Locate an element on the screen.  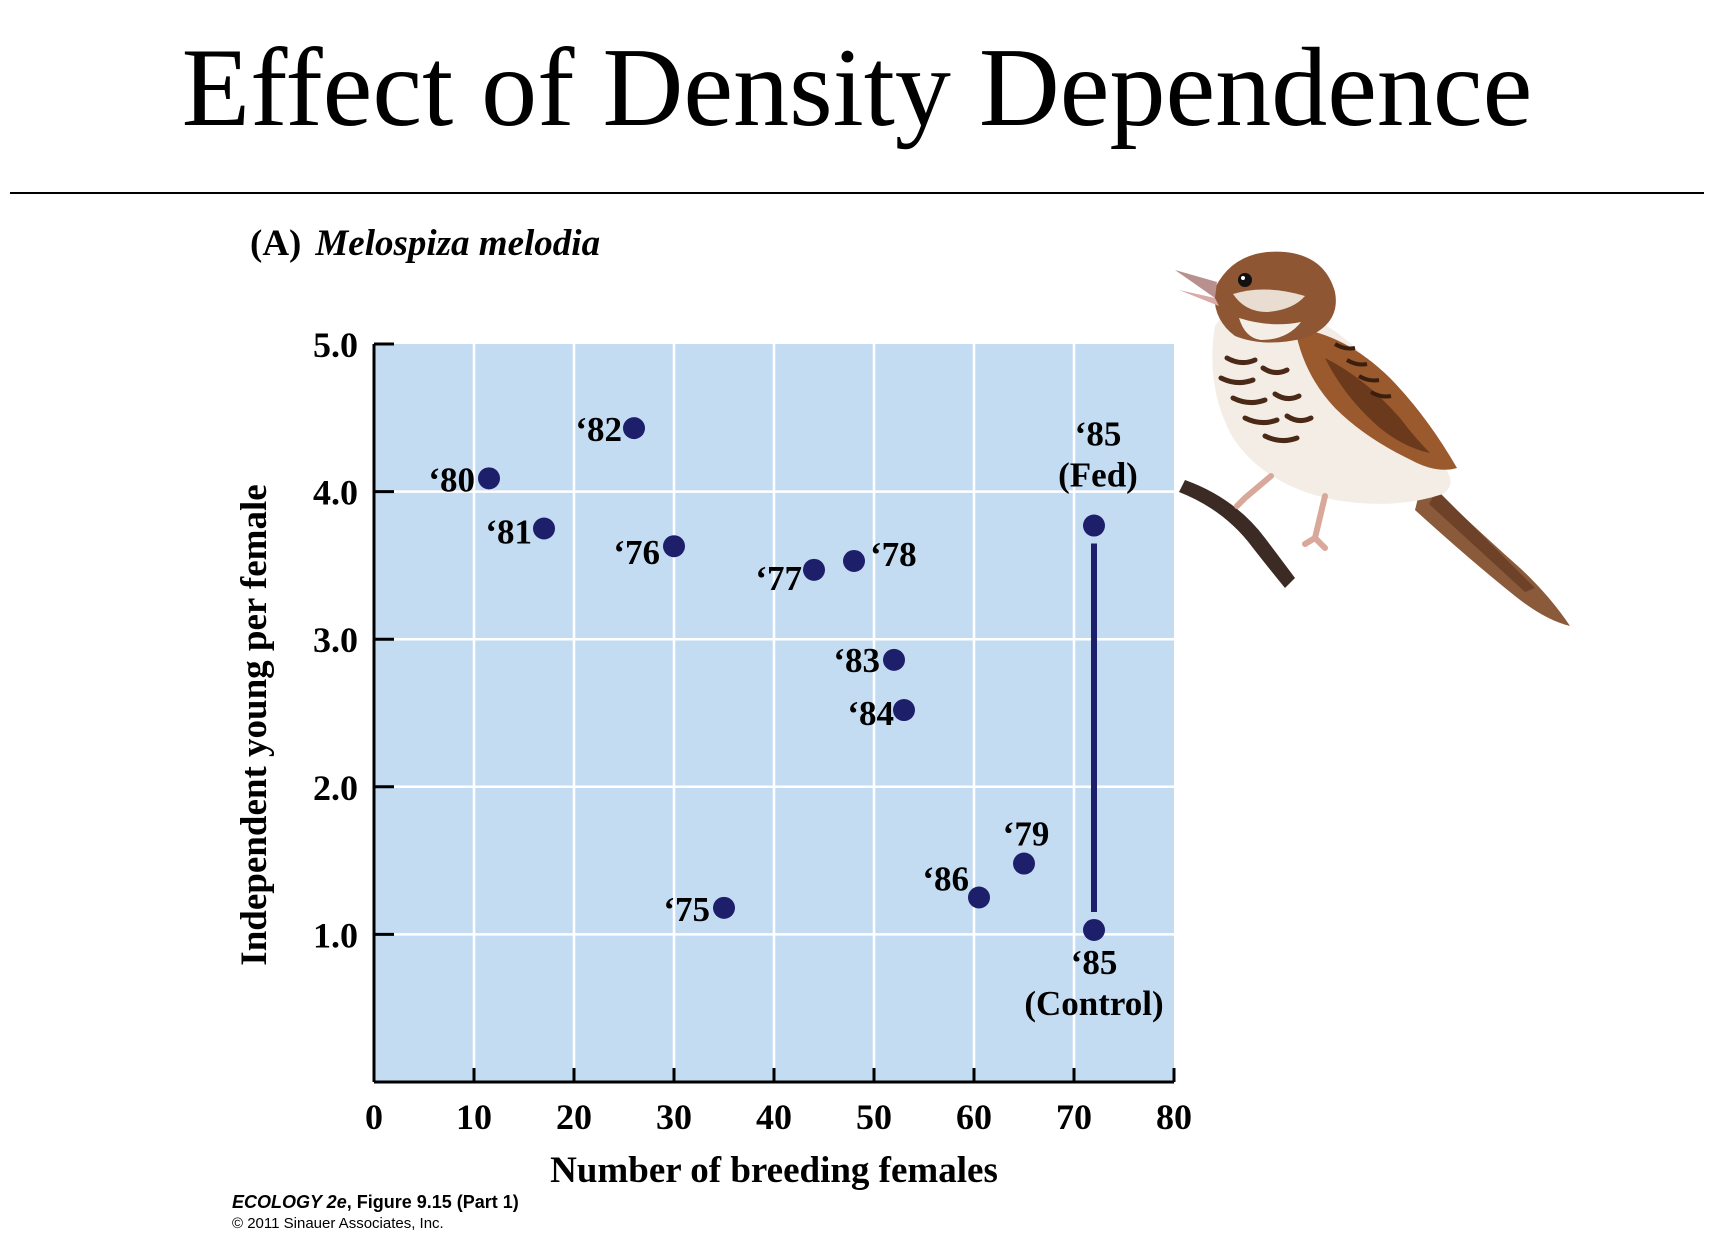
point-label-80: ‘80 is located at coordinates (451, 479).